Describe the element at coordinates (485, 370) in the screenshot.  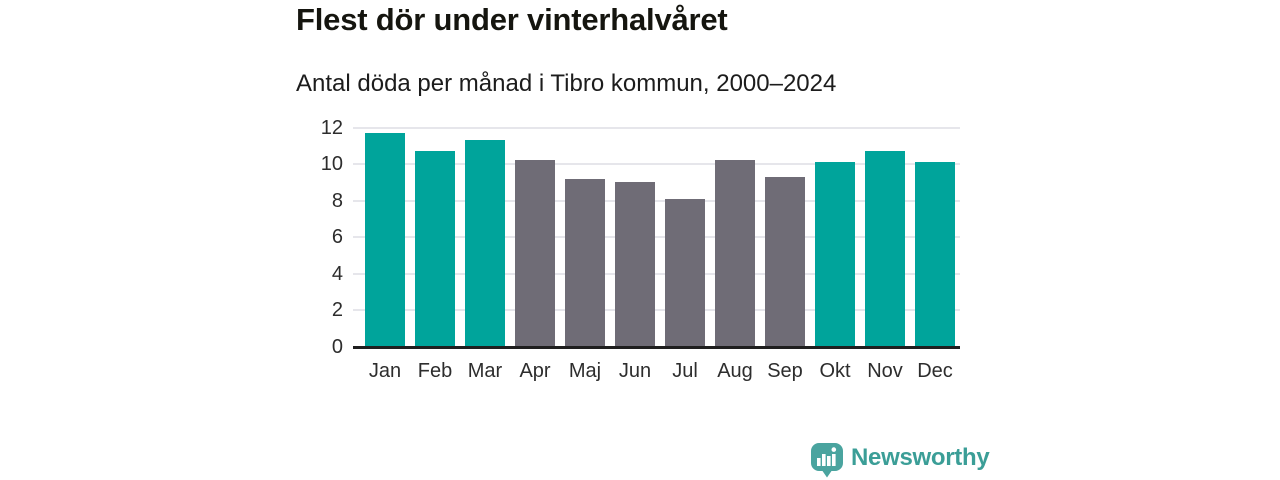
I see `x-tick-label-mar: Mar` at that location.